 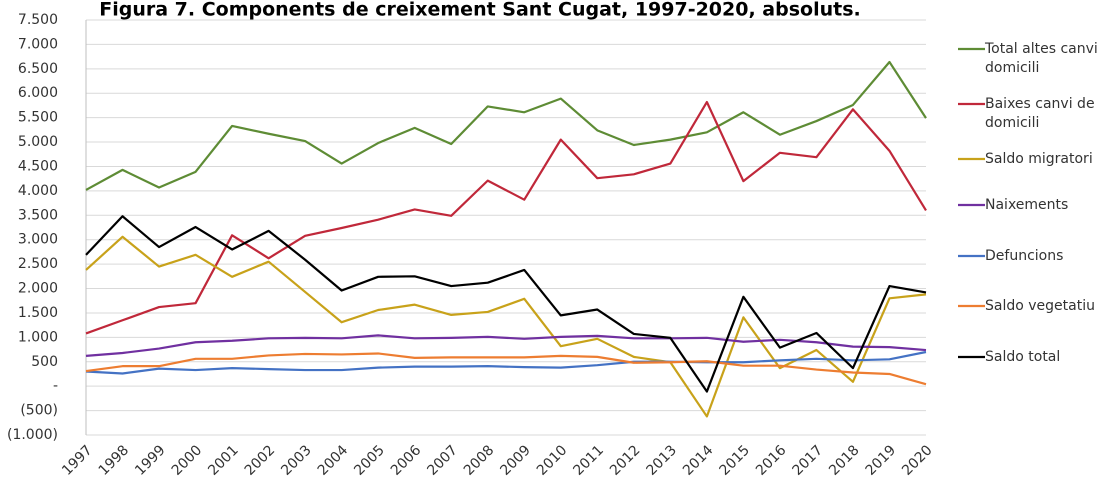 What do you see at coordinates (296, 460) in the screenshot?
I see `x-tick-label: 2003` at bounding box center [296, 460].